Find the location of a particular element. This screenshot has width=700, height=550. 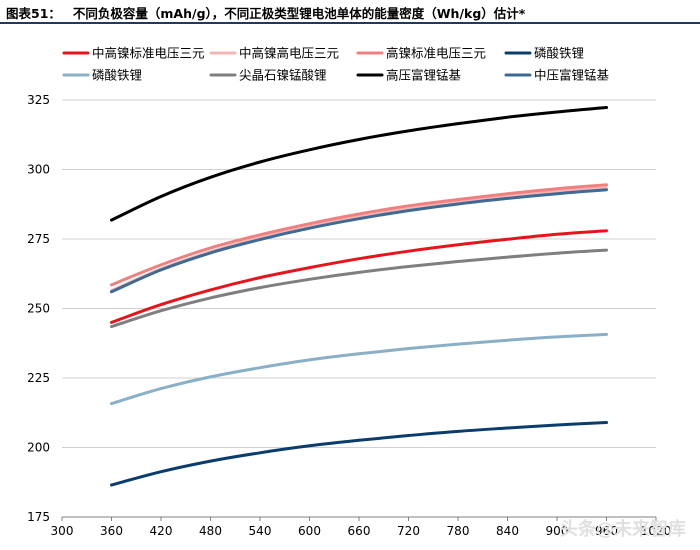

legend-label-7: 高压富锂锰基 is located at coordinates (424, 75).